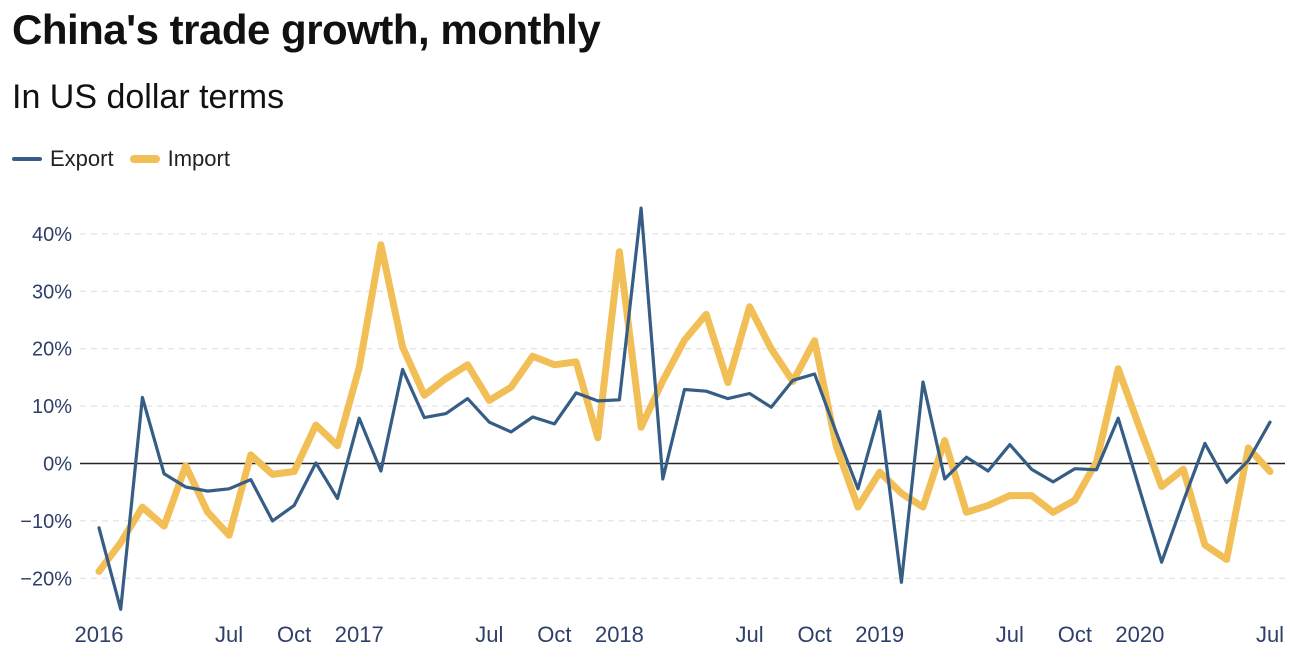  What do you see at coordinates (52, 235) in the screenshot?
I see `y-tick-label: 40%` at bounding box center [52, 235].